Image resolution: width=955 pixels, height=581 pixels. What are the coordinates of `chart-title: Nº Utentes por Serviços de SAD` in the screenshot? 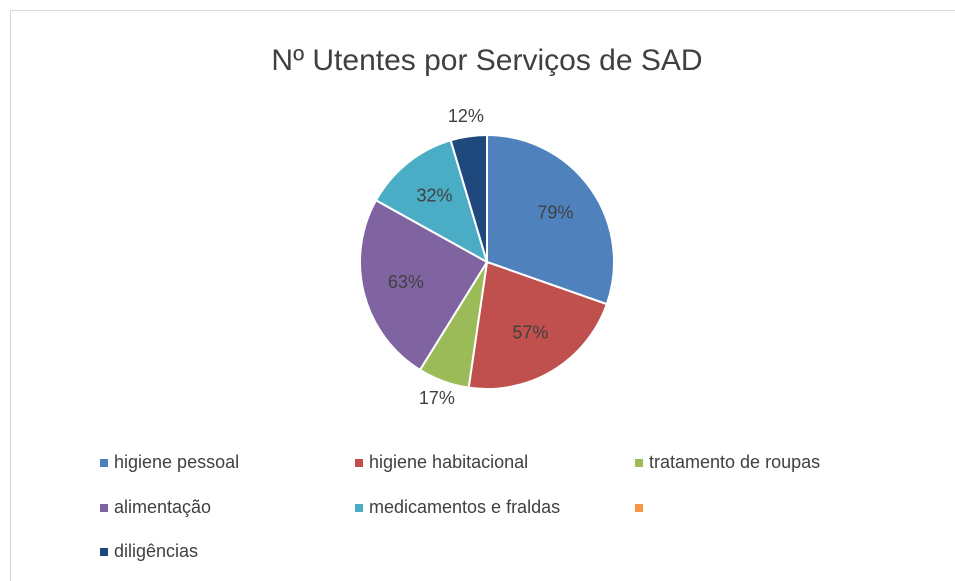 It's located at (486, 60).